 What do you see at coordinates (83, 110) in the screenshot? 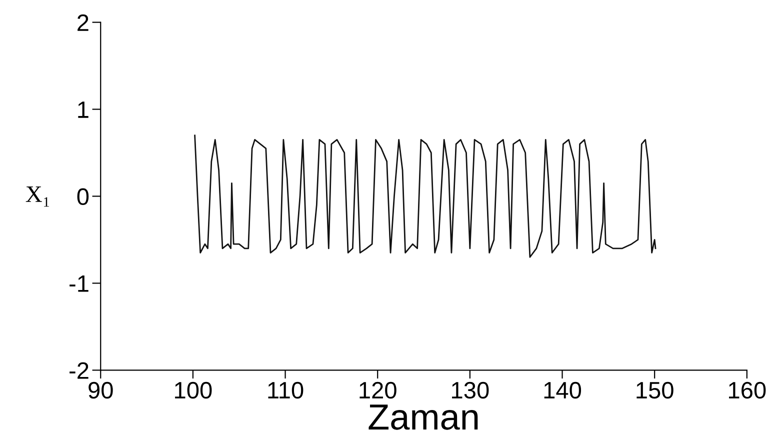
I see `y-tick-label: 1` at bounding box center [83, 110].